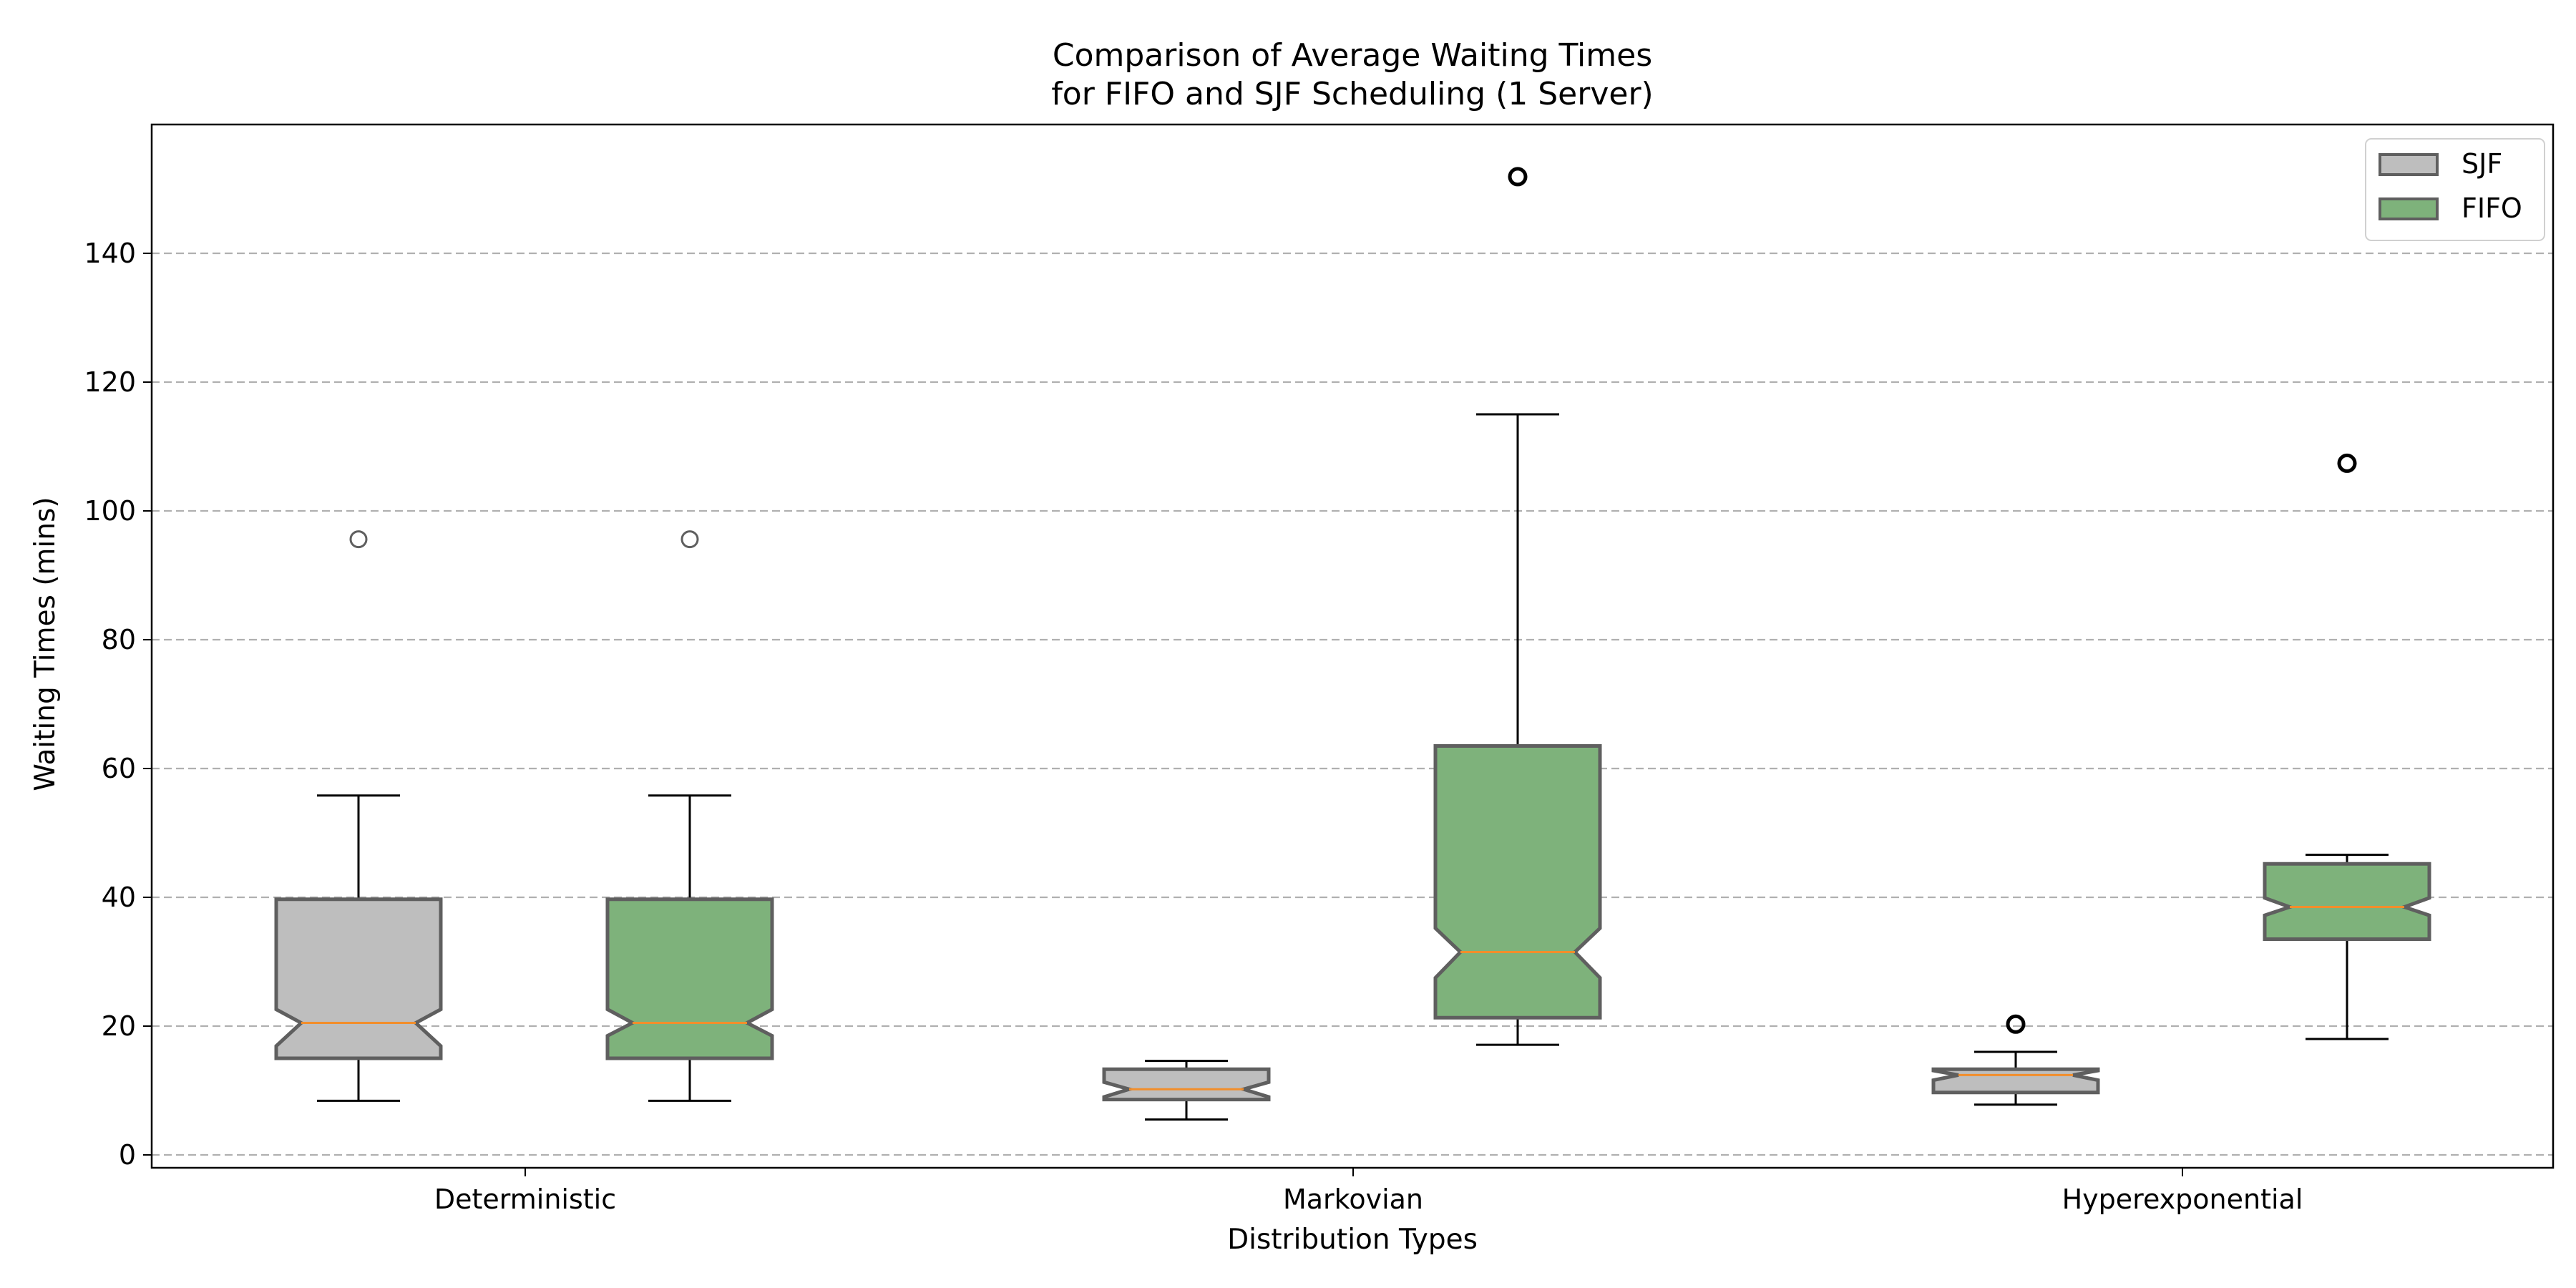 Image resolution: width=2576 pixels, height=1288 pixels. What do you see at coordinates (2015, 1060) in the screenshot?
I see `box-sjf-hyperexponential` at bounding box center [2015, 1060].